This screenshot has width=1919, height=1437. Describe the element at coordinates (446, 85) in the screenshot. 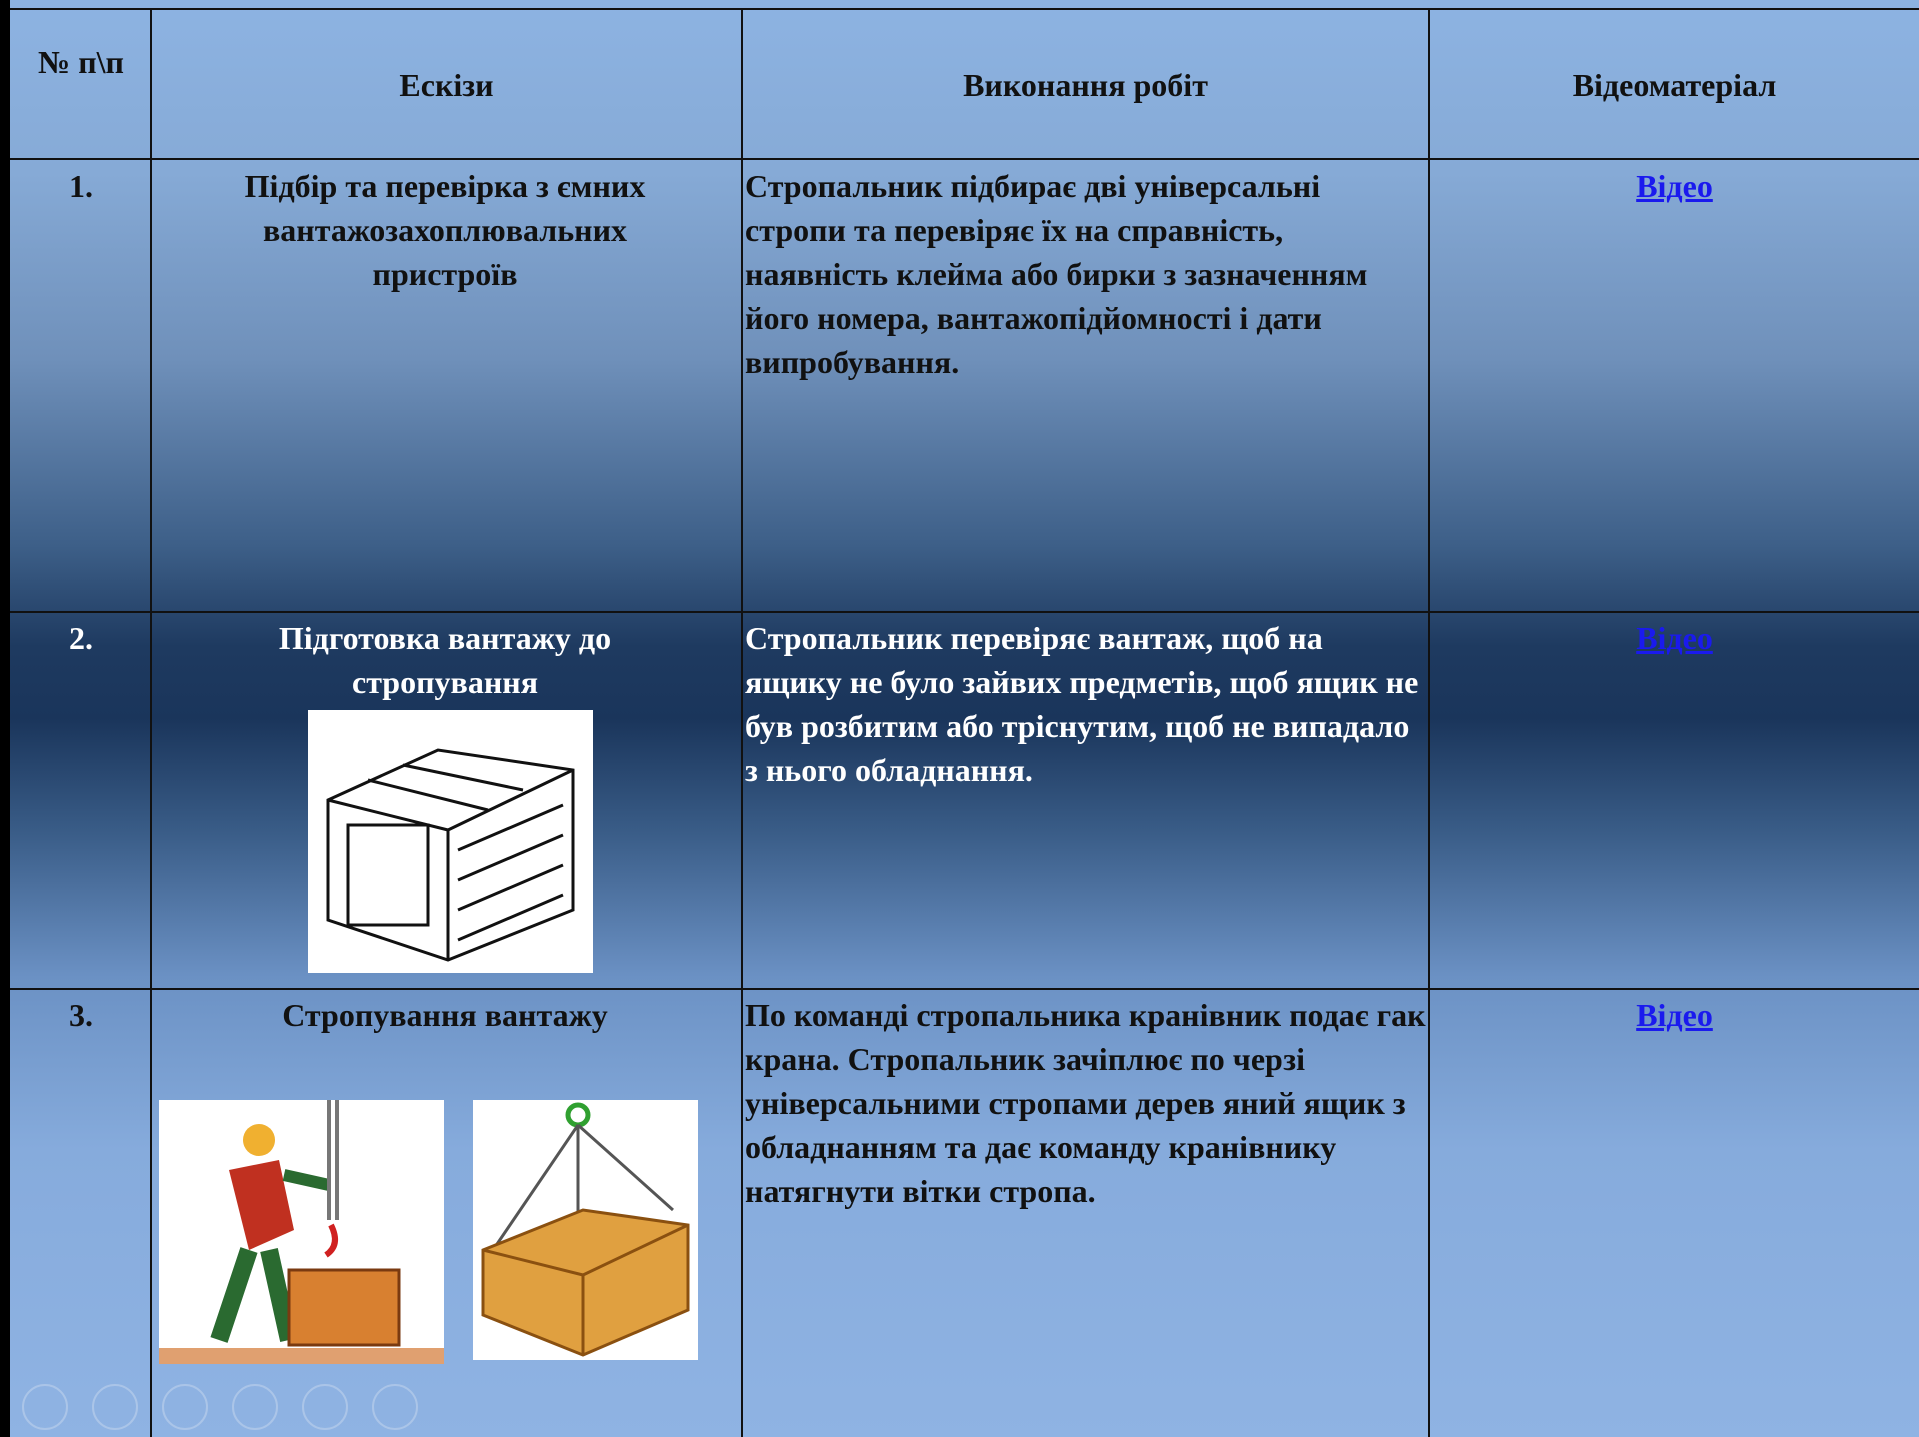

I see `header-cell: Ескізи` at that location.